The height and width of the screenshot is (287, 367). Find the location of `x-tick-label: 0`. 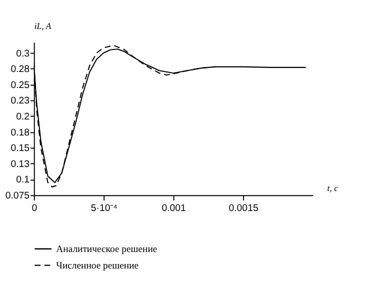

x-tick-label: 0 is located at coordinates (35, 208).